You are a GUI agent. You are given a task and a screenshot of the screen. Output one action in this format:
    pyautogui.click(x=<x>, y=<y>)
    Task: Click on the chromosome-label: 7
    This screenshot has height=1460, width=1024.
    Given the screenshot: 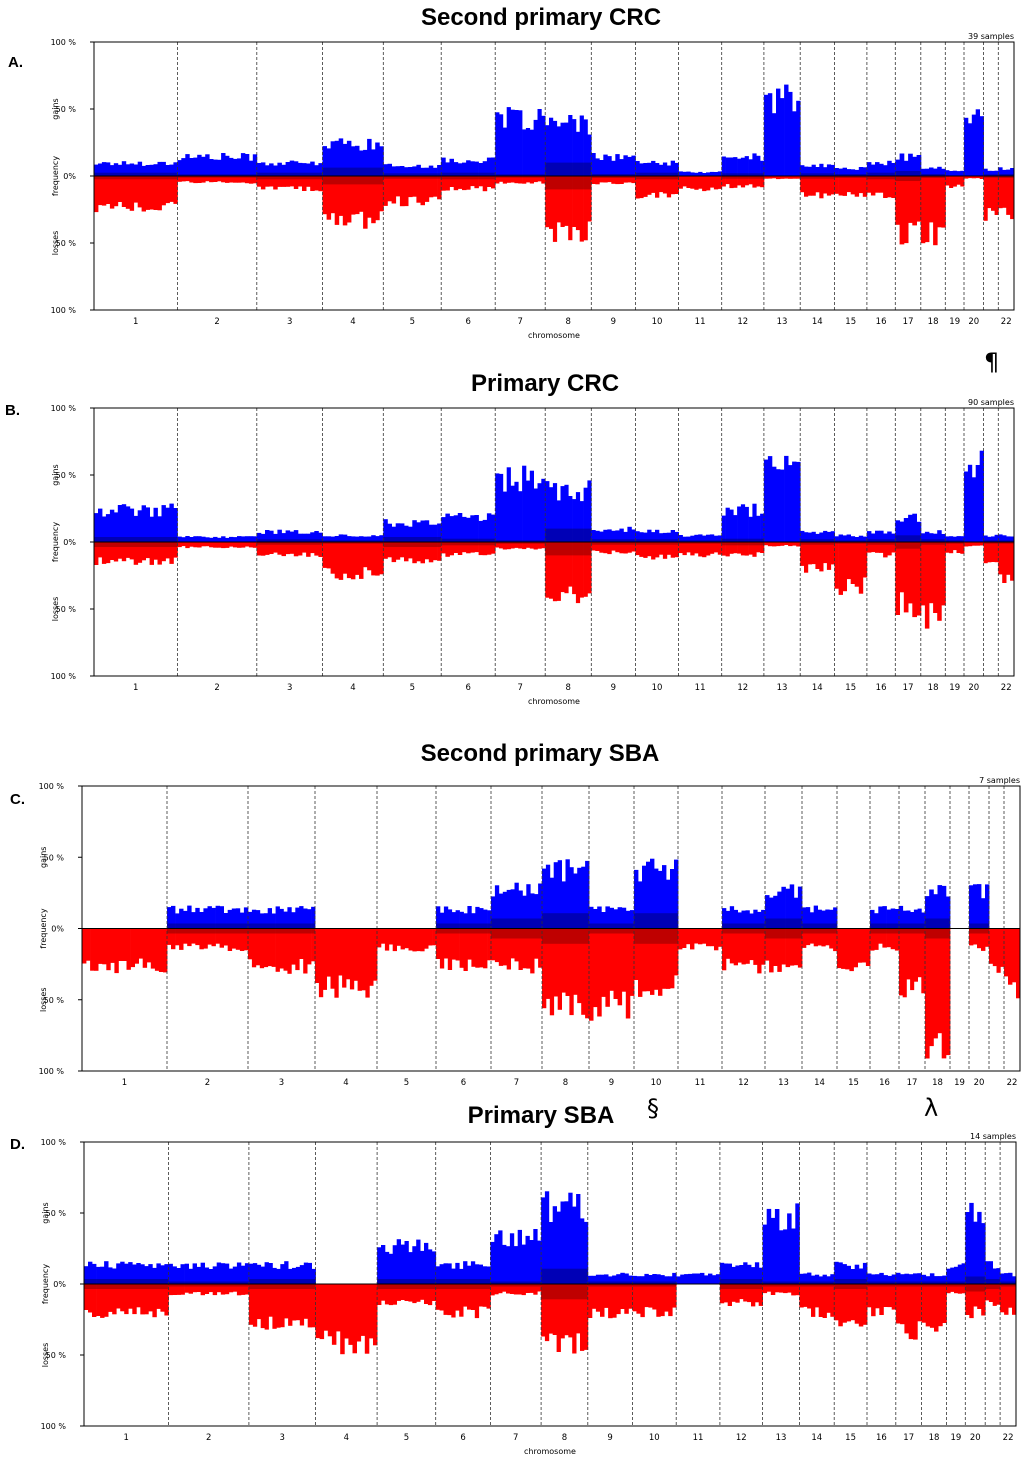 What is the action you would take?
    pyautogui.click(x=516, y=1083)
    